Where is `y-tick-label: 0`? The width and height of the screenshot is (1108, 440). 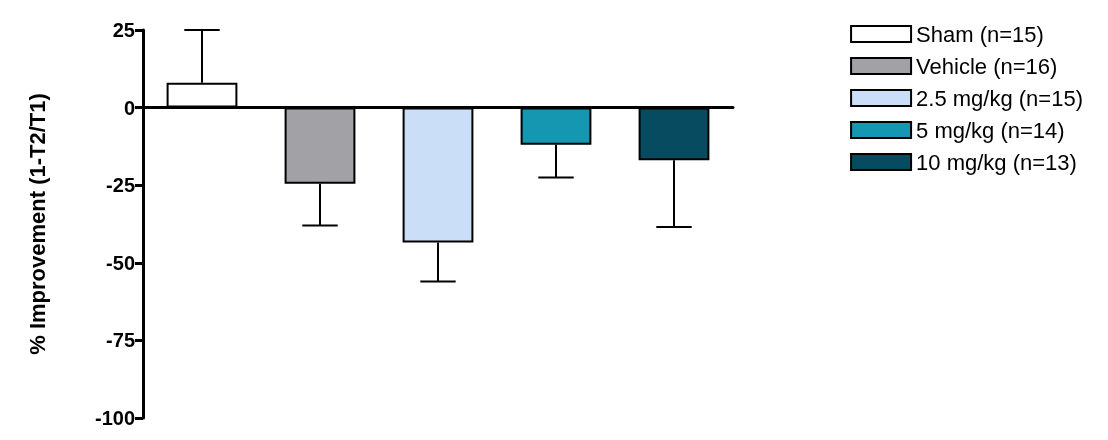 y-tick-label: 0 is located at coordinates (129, 107).